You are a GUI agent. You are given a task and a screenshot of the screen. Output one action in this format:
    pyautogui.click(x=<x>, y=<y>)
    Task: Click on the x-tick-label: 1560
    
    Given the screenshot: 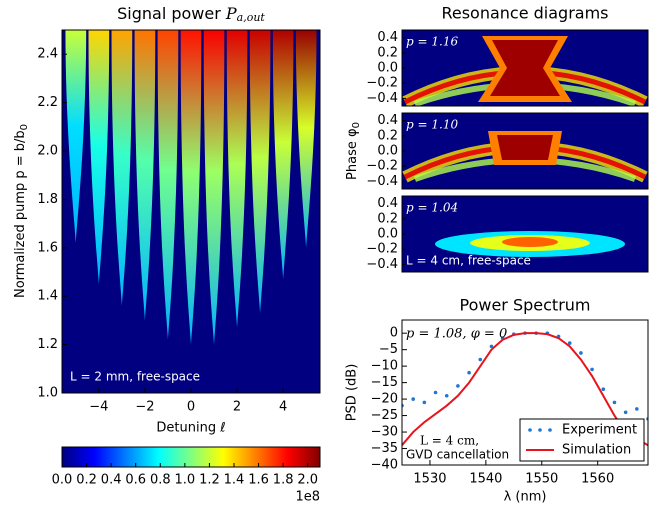 What is the action you would take?
    pyautogui.click(x=597, y=479)
    